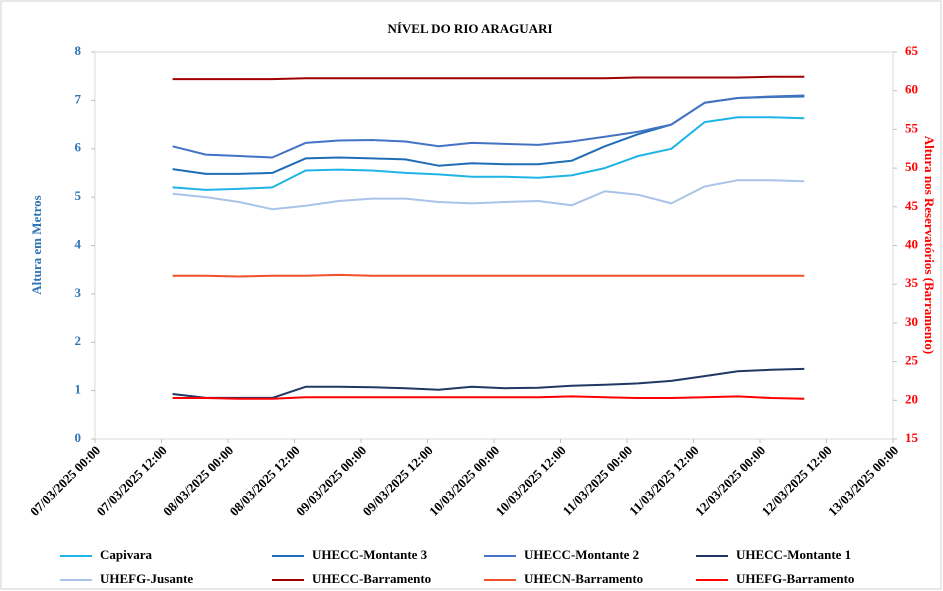  Describe the element at coordinates (912, 282) in the screenshot. I see `y2-tick-label: 35` at that location.